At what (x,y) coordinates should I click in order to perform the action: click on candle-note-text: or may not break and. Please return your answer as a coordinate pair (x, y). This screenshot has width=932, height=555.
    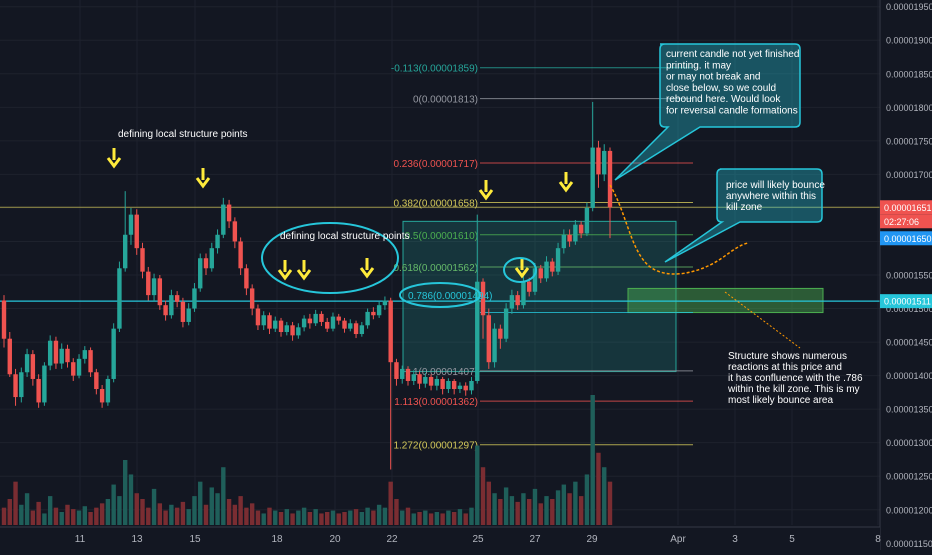
    Looking at the image, I should click on (713, 77).